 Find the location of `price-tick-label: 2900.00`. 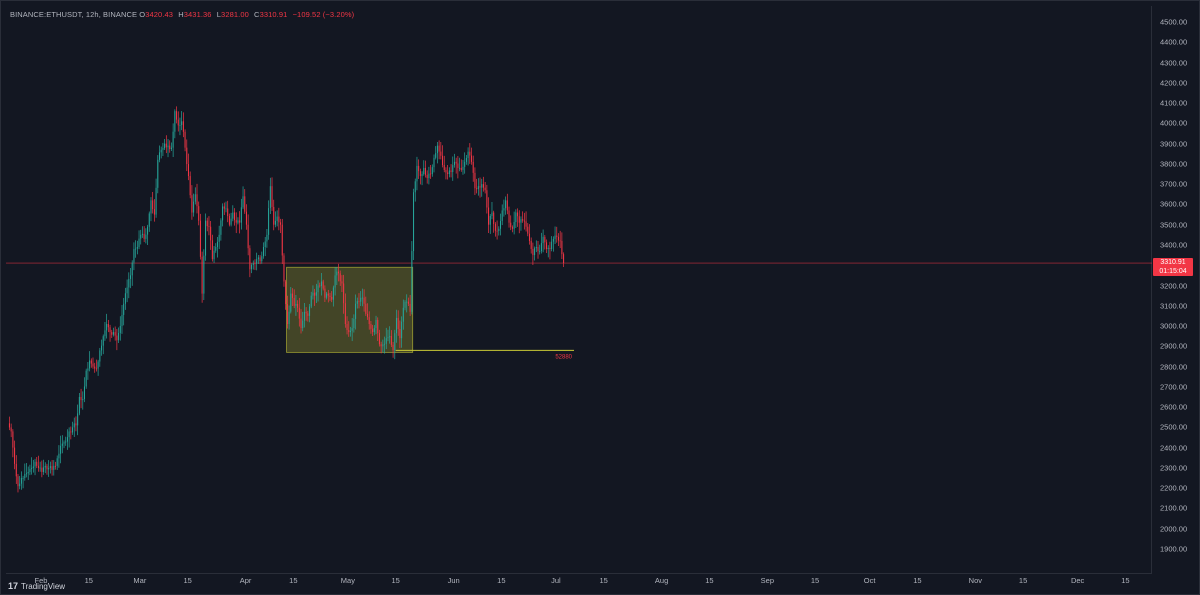

price-tick-label: 2900.00 is located at coordinates (1174, 346).